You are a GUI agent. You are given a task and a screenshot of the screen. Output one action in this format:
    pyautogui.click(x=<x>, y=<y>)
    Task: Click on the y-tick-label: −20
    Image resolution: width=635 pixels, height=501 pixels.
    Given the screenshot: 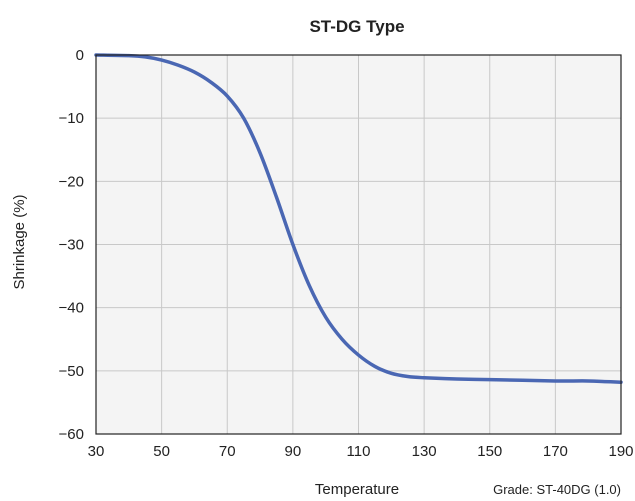 What is the action you would take?
    pyautogui.click(x=71, y=181)
    